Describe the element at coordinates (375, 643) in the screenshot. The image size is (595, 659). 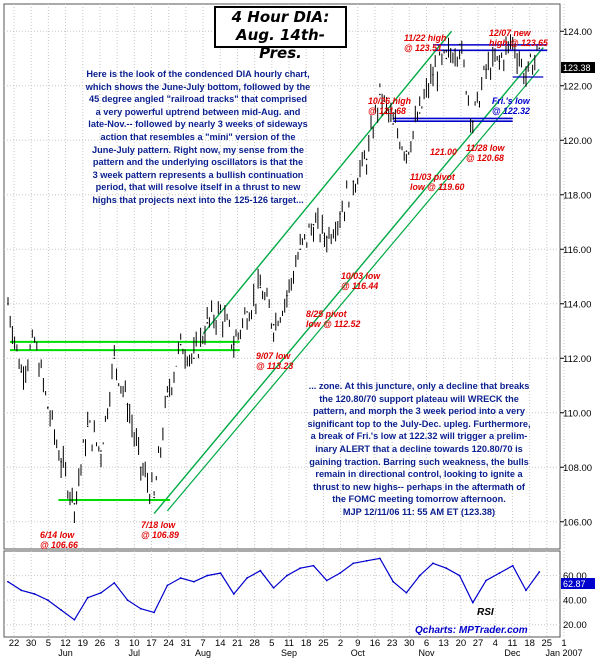
I see `x-tick-label: 16` at that location.